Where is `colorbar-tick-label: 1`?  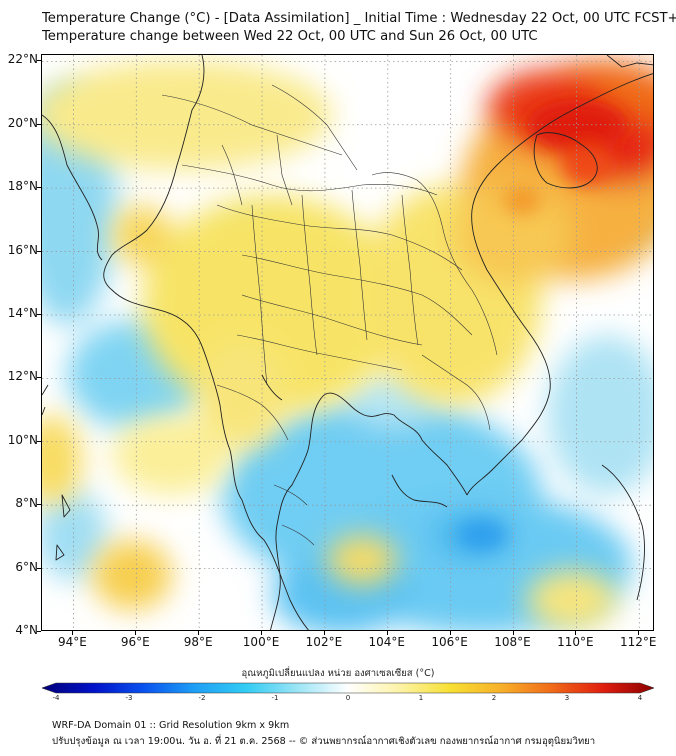
colorbar-tick-label: 1 is located at coordinates (421, 698).